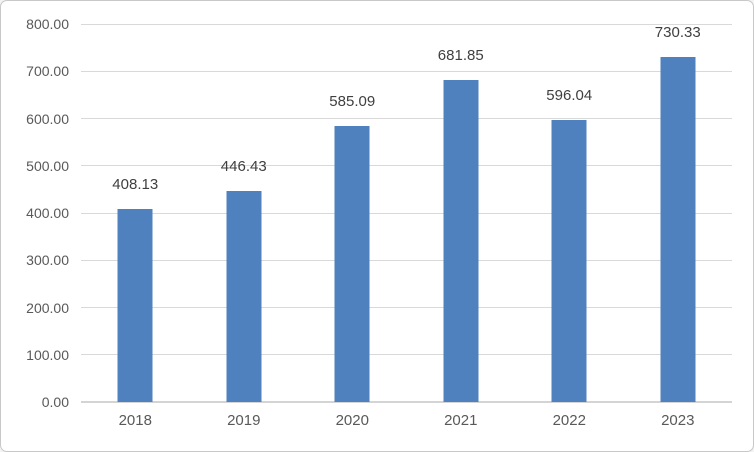  I want to click on x-tick-label-2021: 2021, so click(461, 420).